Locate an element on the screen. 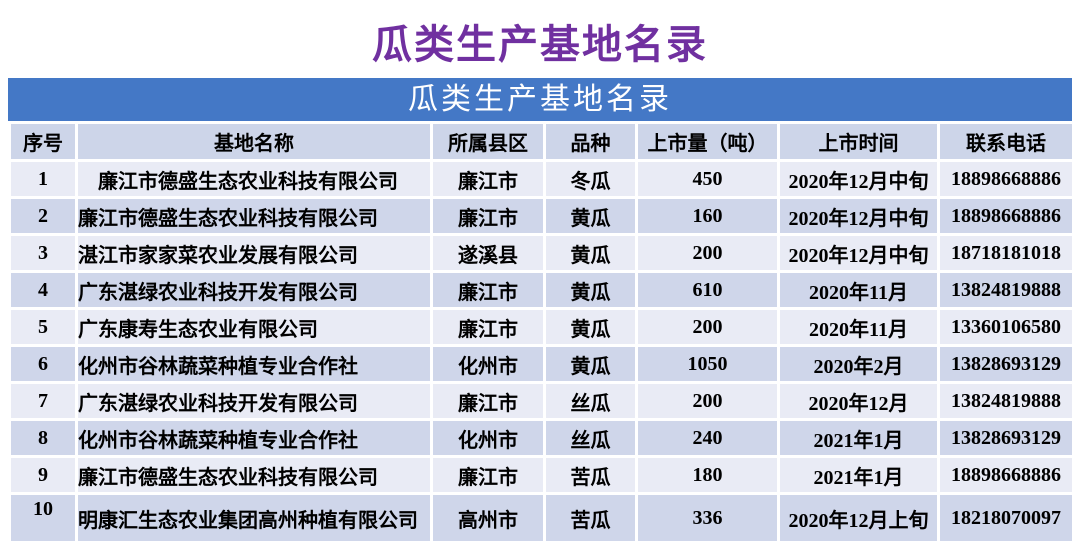 This screenshot has width=1080, height=552. cell-serial: 7 is located at coordinates (43, 401).